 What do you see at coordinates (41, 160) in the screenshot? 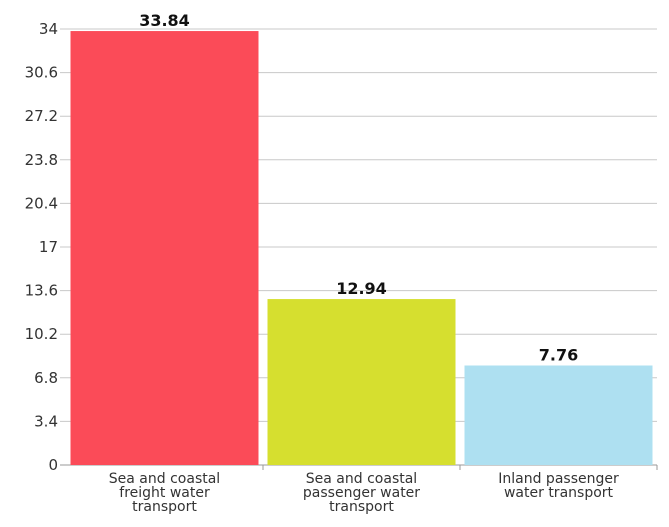
I see `y-tick-label: 23.8` at bounding box center [41, 160].